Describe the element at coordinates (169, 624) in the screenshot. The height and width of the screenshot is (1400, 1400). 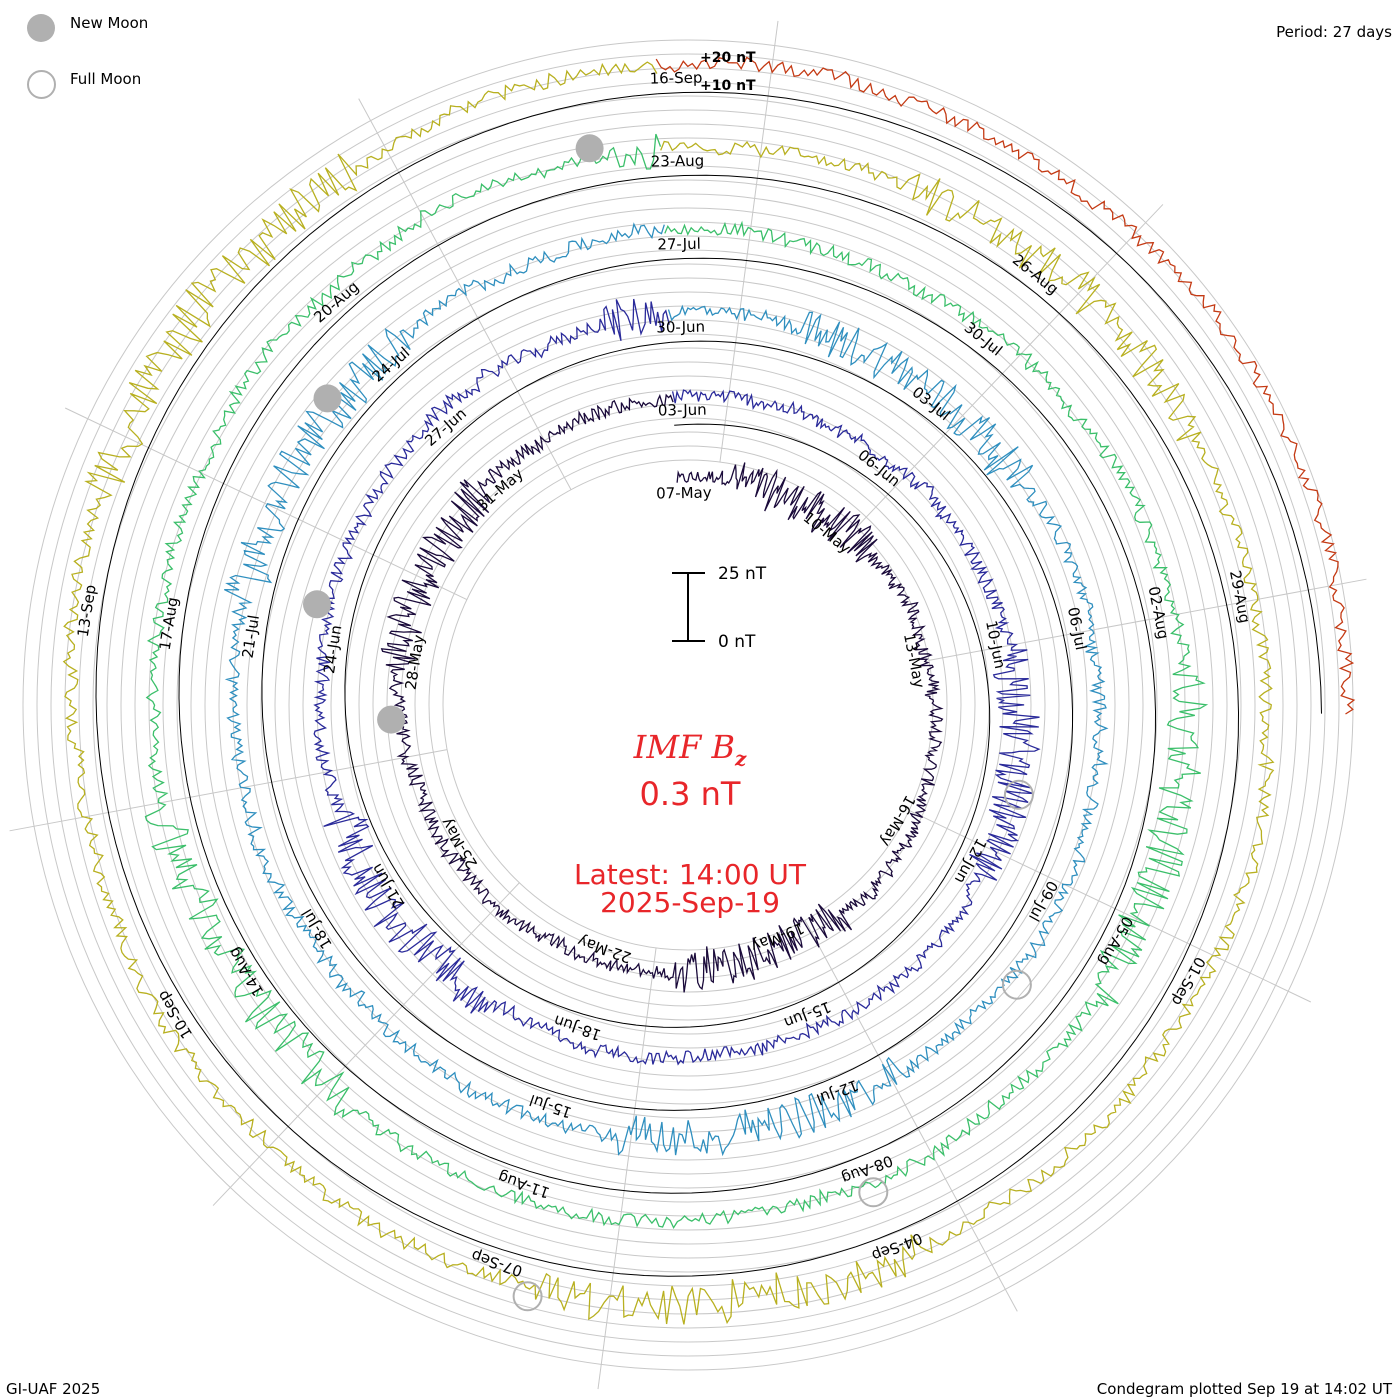
I see `date-label: 17-Aug` at that location.